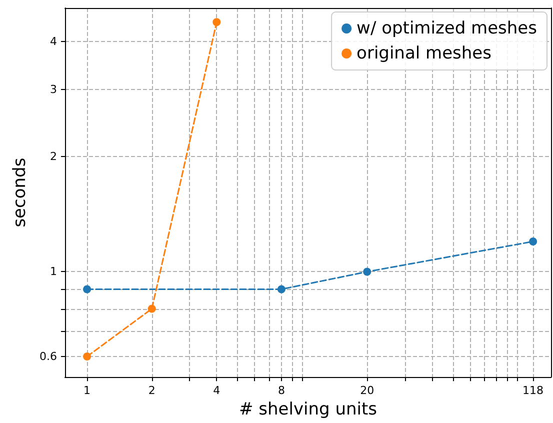  What do you see at coordinates (152, 391) in the screenshot?
I see `x-tick-label: 2` at bounding box center [152, 391].